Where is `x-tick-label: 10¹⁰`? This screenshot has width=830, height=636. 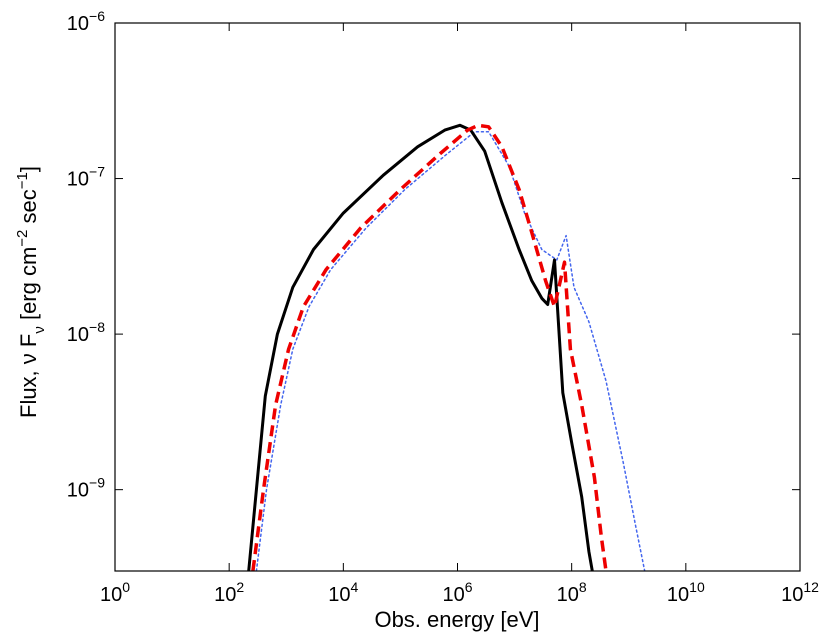 x-tick-label: 10¹⁰ is located at coordinates (686, 592).